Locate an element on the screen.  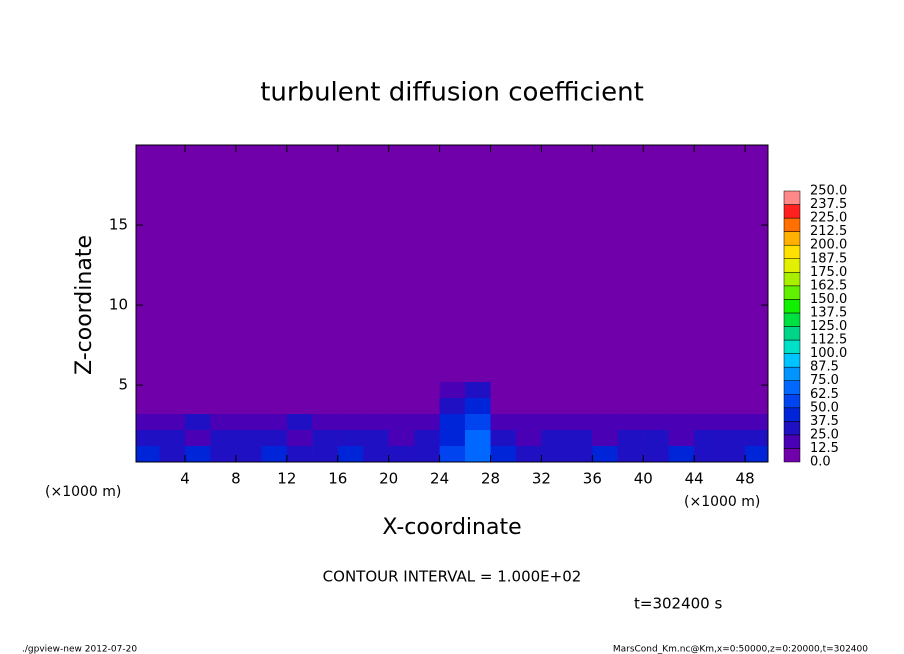
x-unit-label: (×1000 m) is located at coordinates (722, 502).